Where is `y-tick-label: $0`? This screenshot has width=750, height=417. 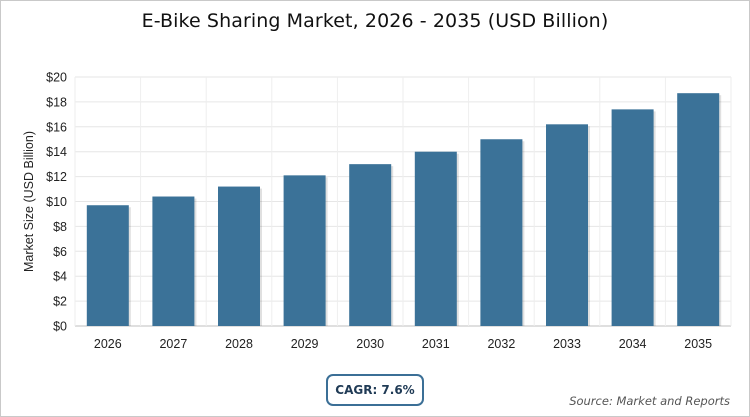 y-tick-label: $0 is located at coordinates (60, 327).